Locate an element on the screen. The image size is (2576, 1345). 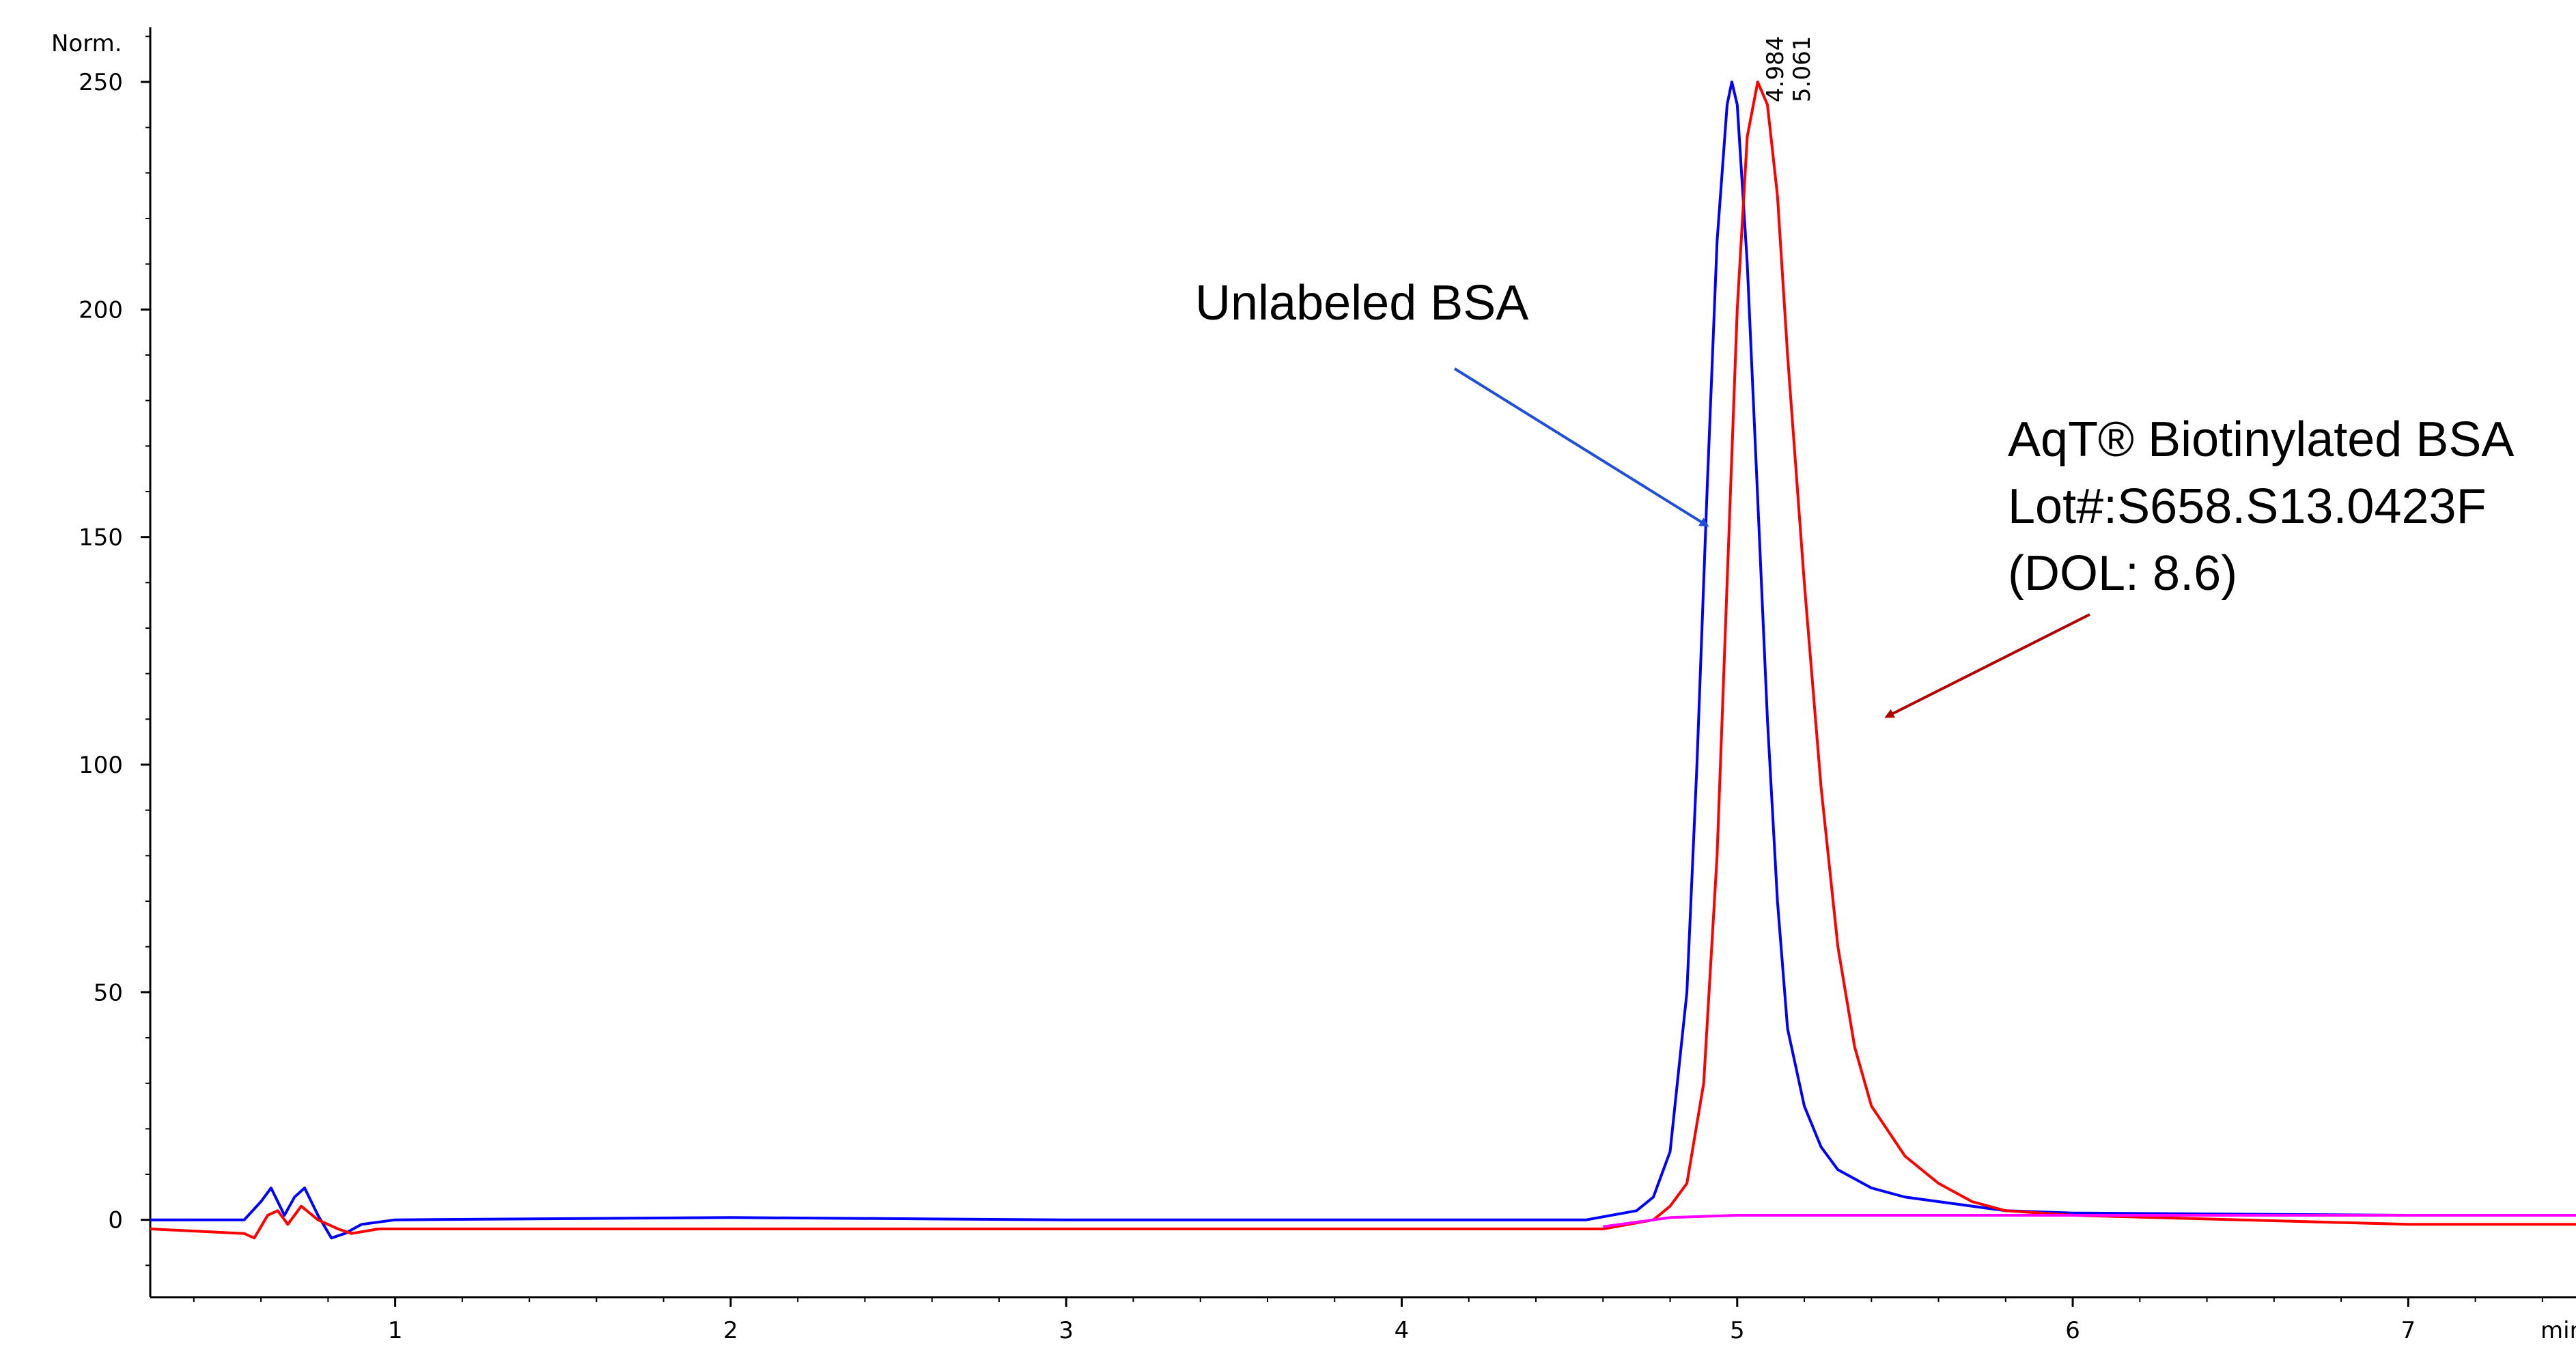
y-tick-label: 150 is located at coordinates (101, 538).